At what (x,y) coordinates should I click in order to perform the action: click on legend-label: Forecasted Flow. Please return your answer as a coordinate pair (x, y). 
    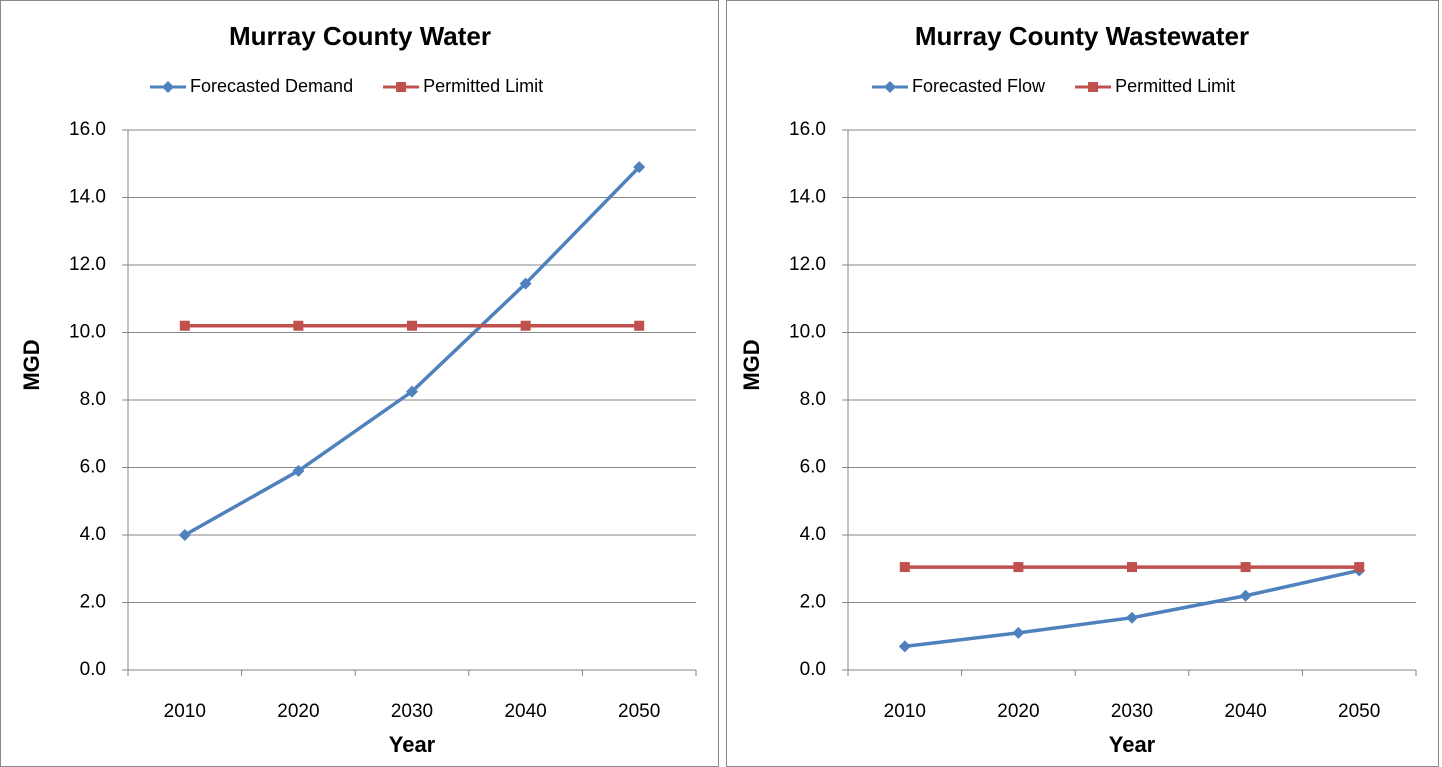
    Looking at the image, I should click on (979, 86).